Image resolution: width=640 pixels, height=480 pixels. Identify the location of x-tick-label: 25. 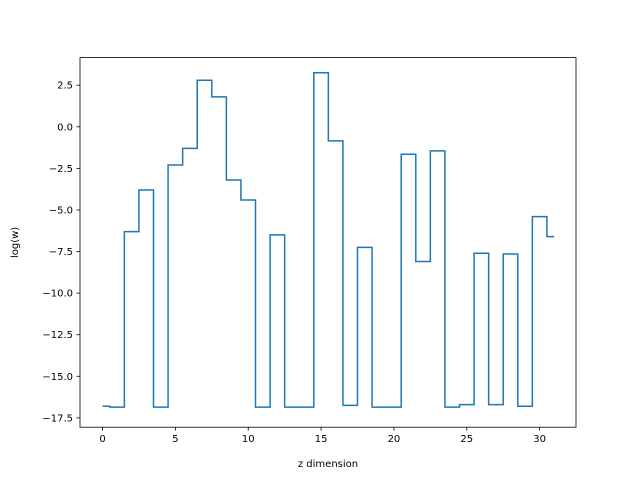
(466, 439).